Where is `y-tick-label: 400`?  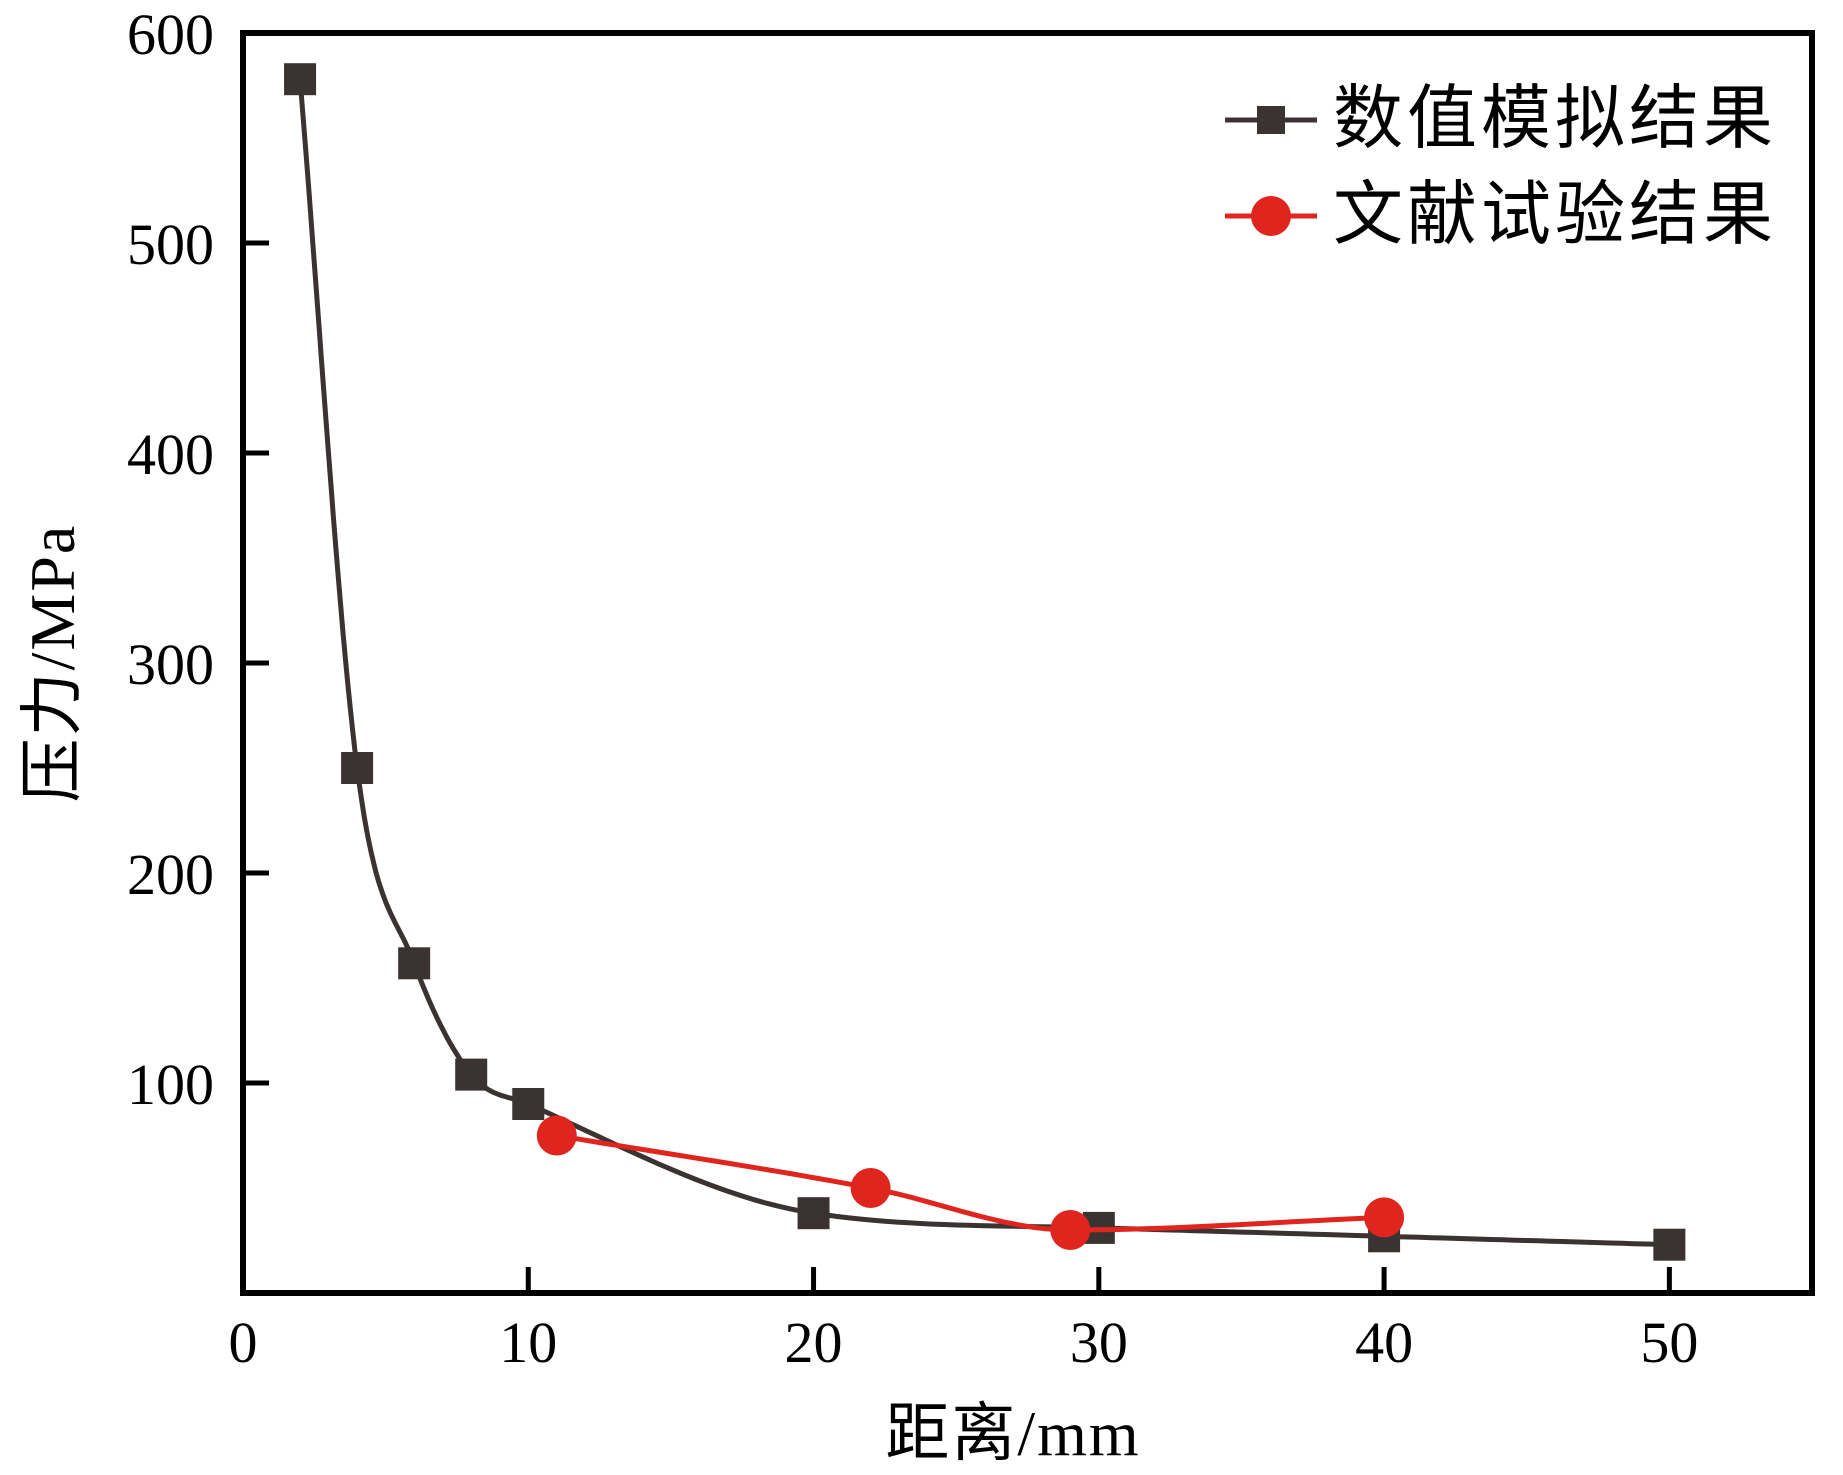
y-tick-label: 400 is located at coordinates (170, 454).